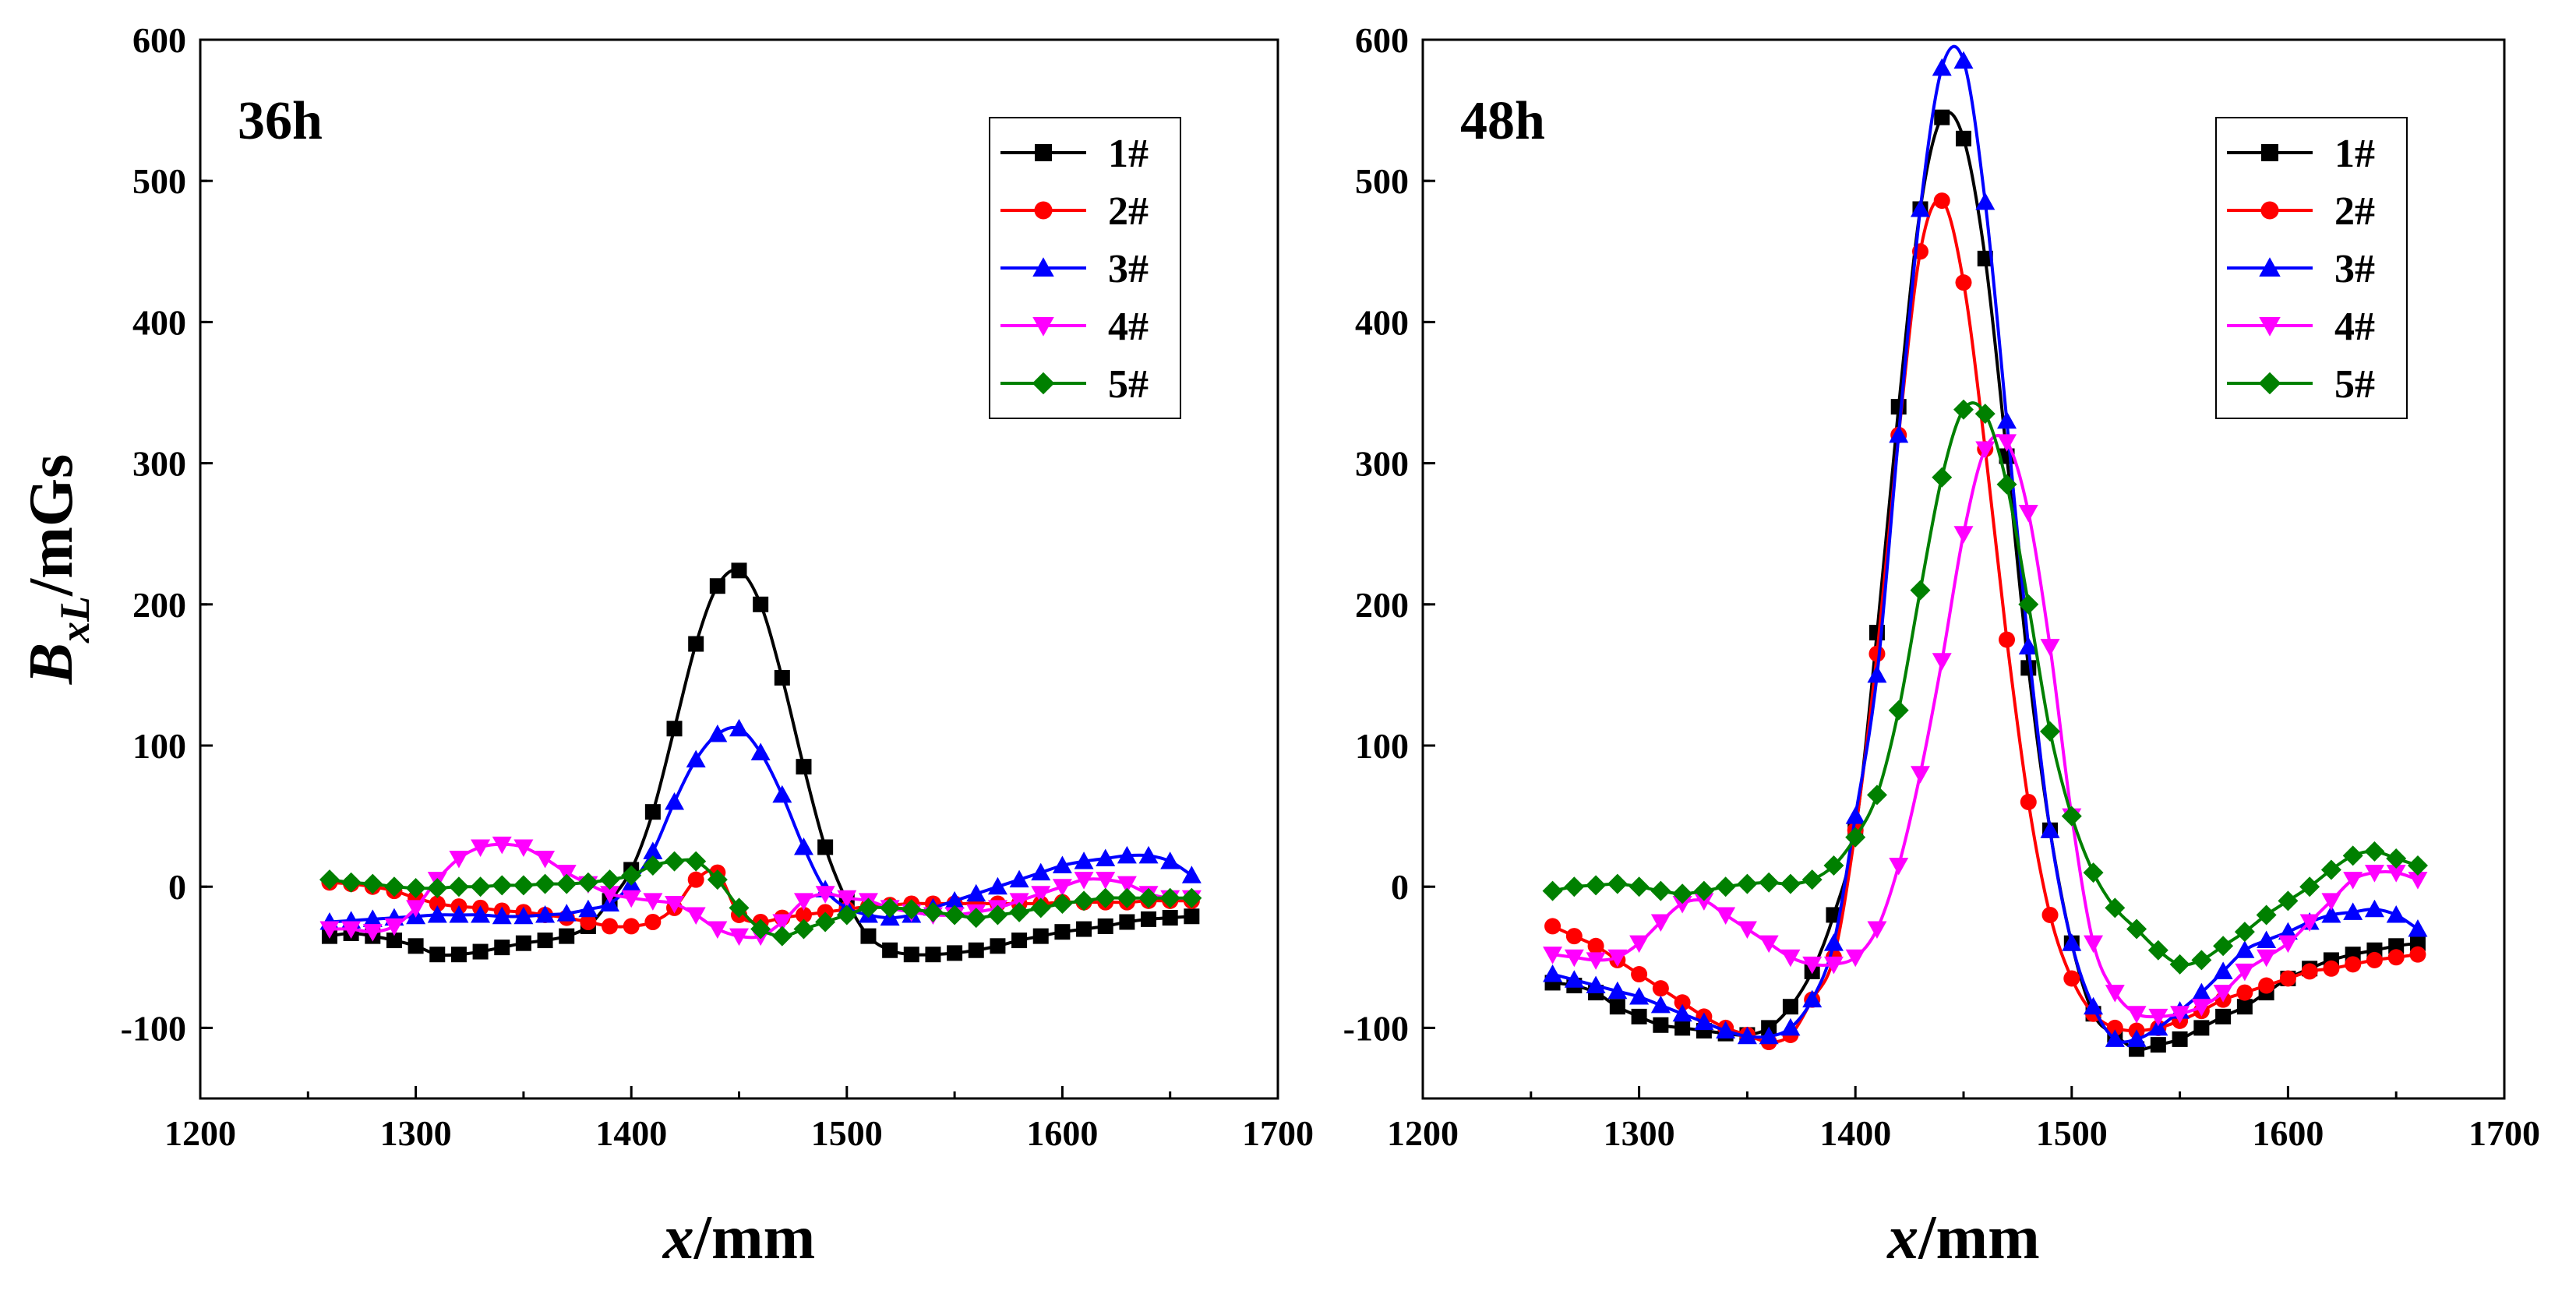 Image resolution: width=2576 pixels, height=1294 pixels. I want to click on legend: 1# 2# 3# 4# 5#, so click(2311, 268).